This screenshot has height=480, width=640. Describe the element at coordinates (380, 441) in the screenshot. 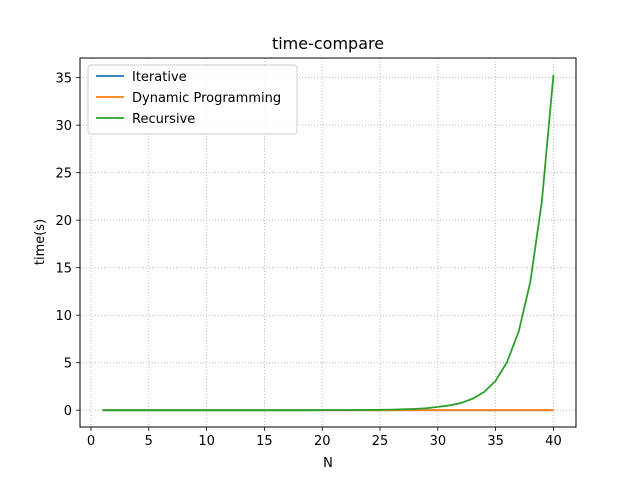

I see `x-tick-label: 25` at that location.